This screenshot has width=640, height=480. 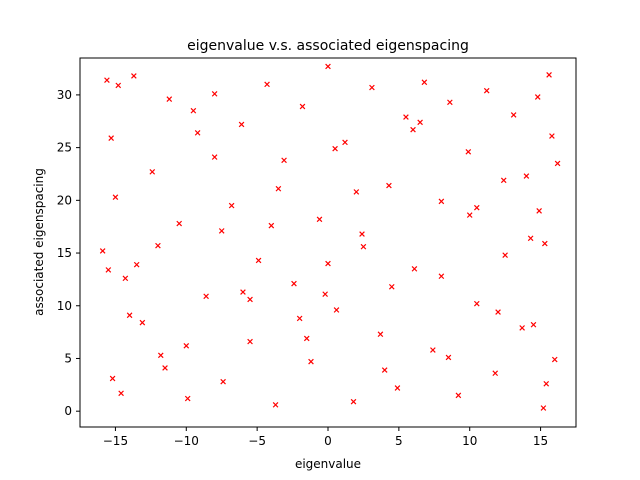 What do you see at coordinates (68, 411) in the screenshot?
I see `y-tick-label: 0` at bounding box center [68, 411].